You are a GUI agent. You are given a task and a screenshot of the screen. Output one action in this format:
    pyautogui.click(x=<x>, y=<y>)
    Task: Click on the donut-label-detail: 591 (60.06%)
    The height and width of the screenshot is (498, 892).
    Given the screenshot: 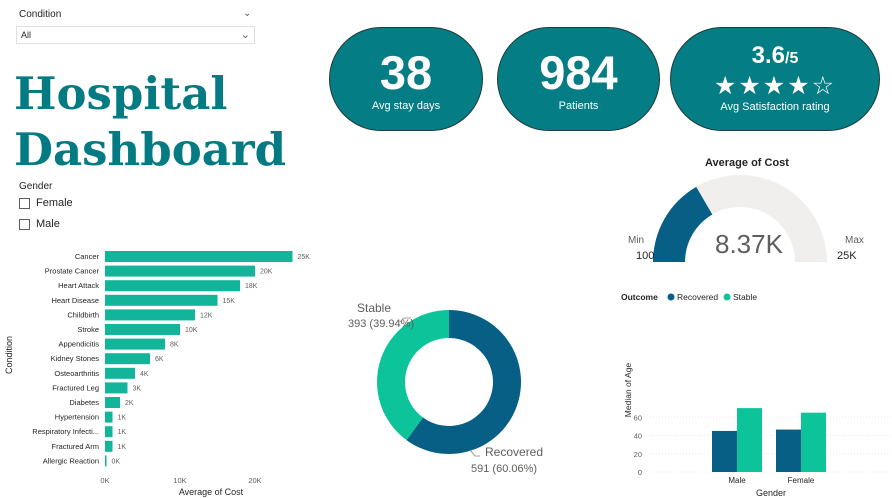 What is the action you would take?
    pyautogui.click(x=504, y=469)
    